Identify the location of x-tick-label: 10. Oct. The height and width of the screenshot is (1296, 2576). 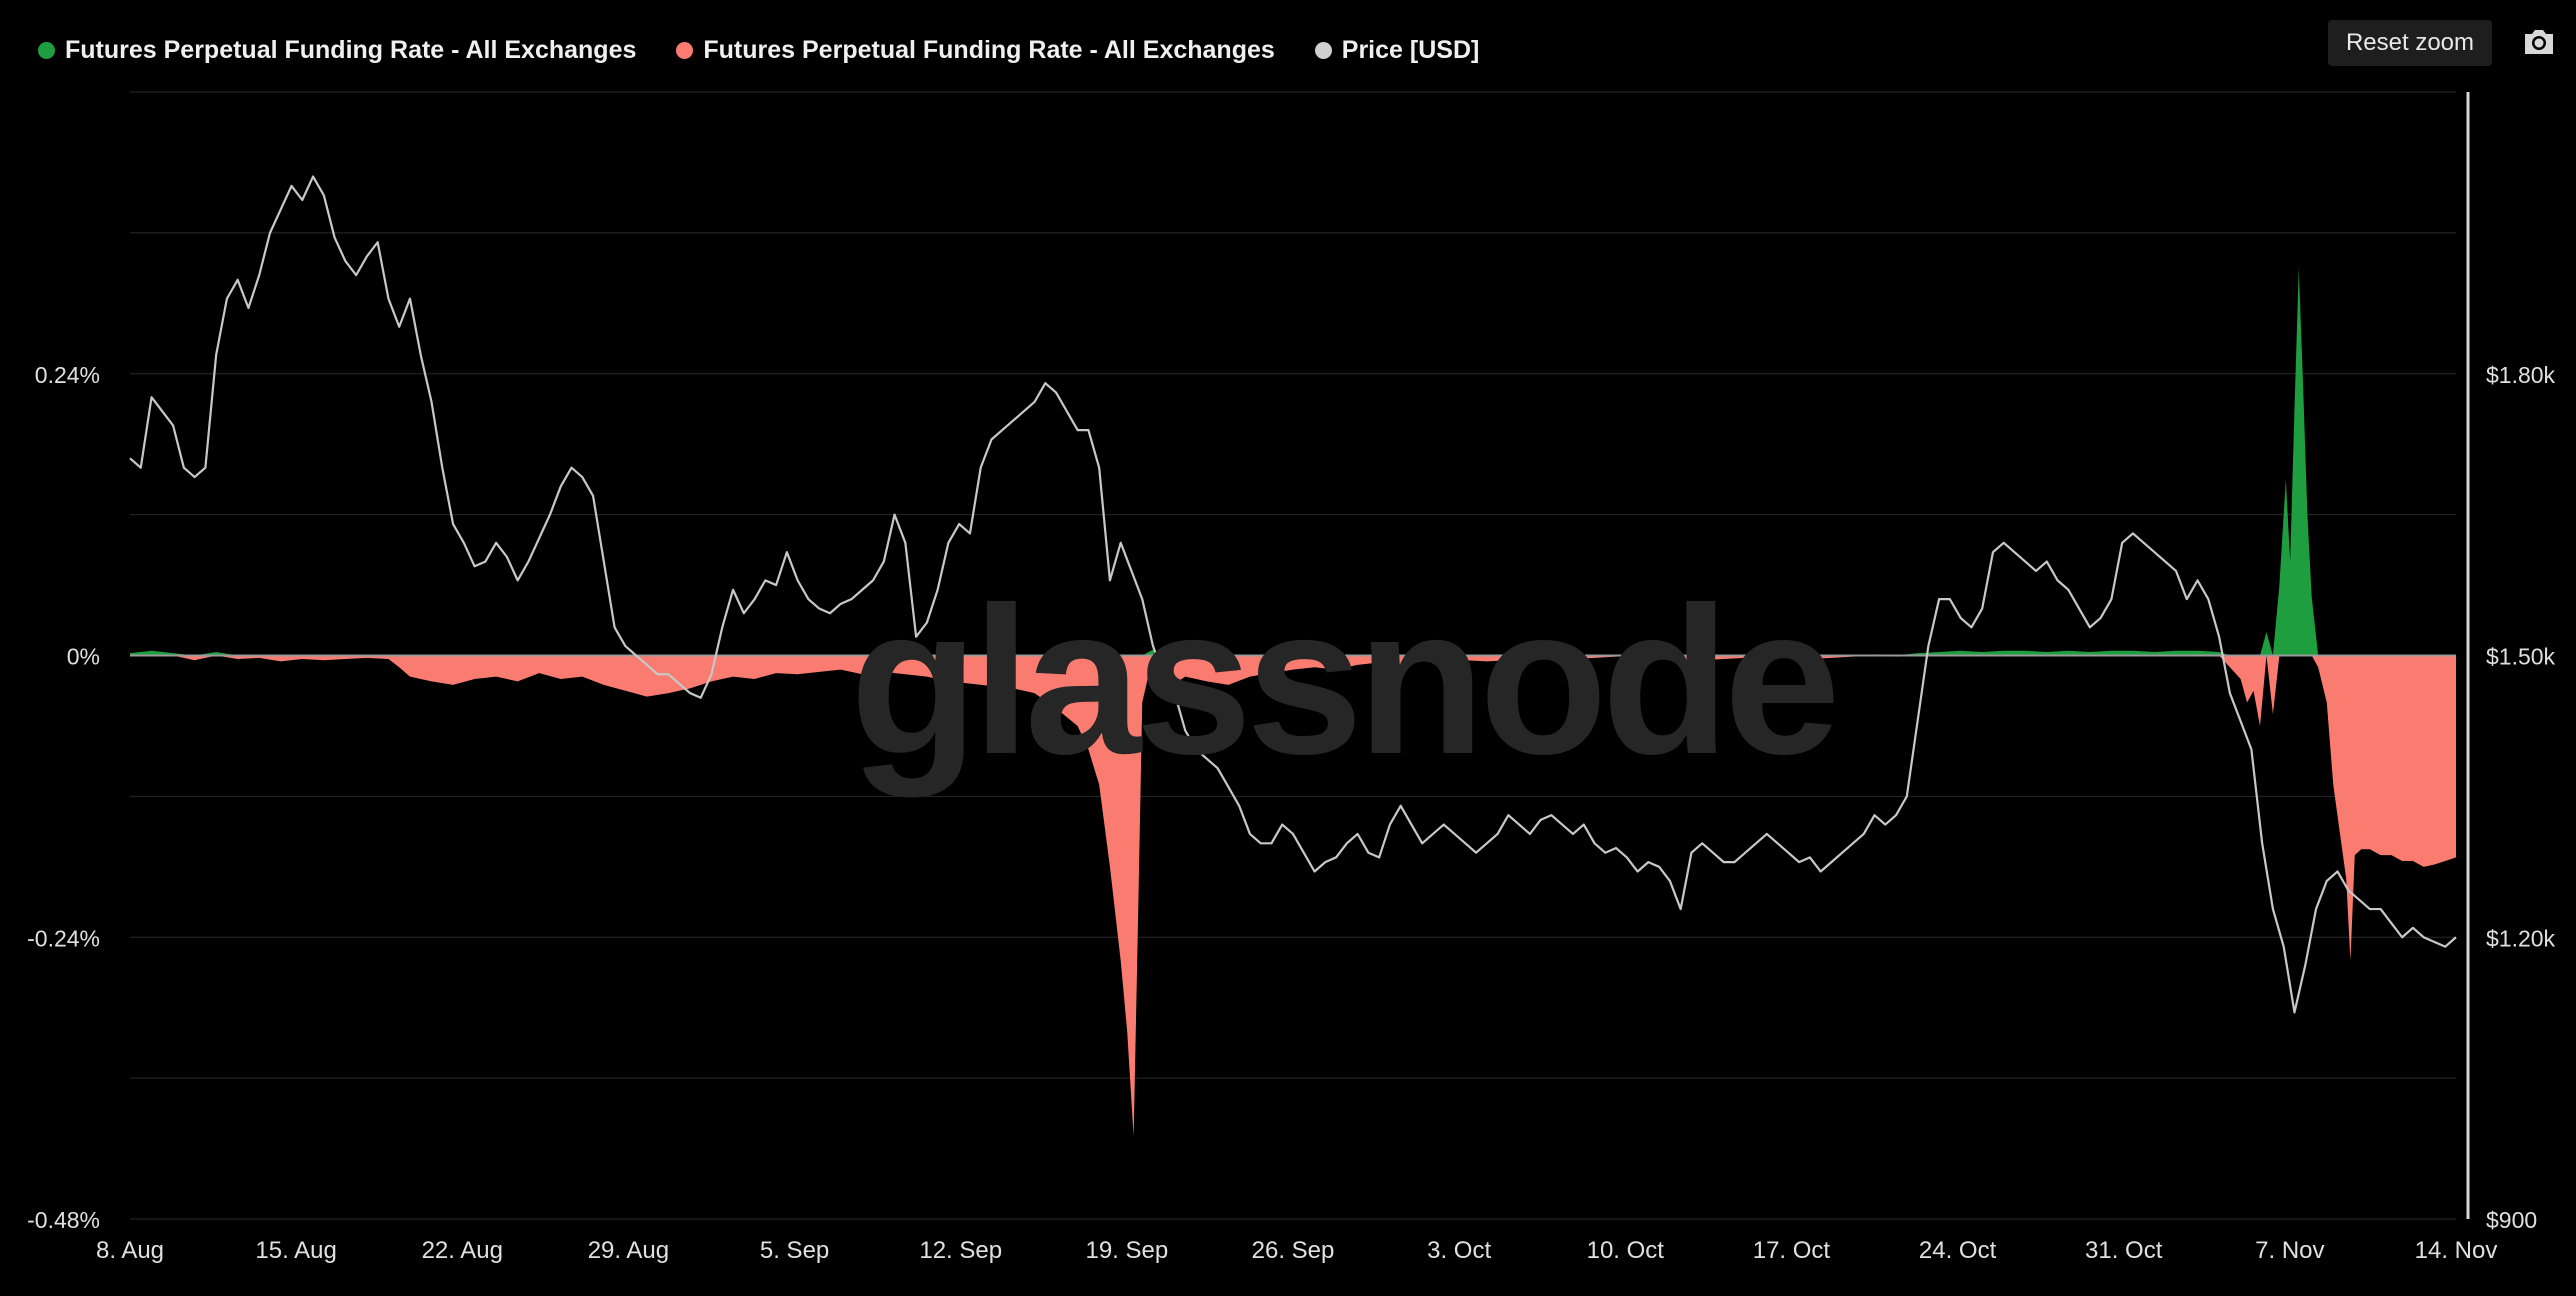
(1626, 1250).